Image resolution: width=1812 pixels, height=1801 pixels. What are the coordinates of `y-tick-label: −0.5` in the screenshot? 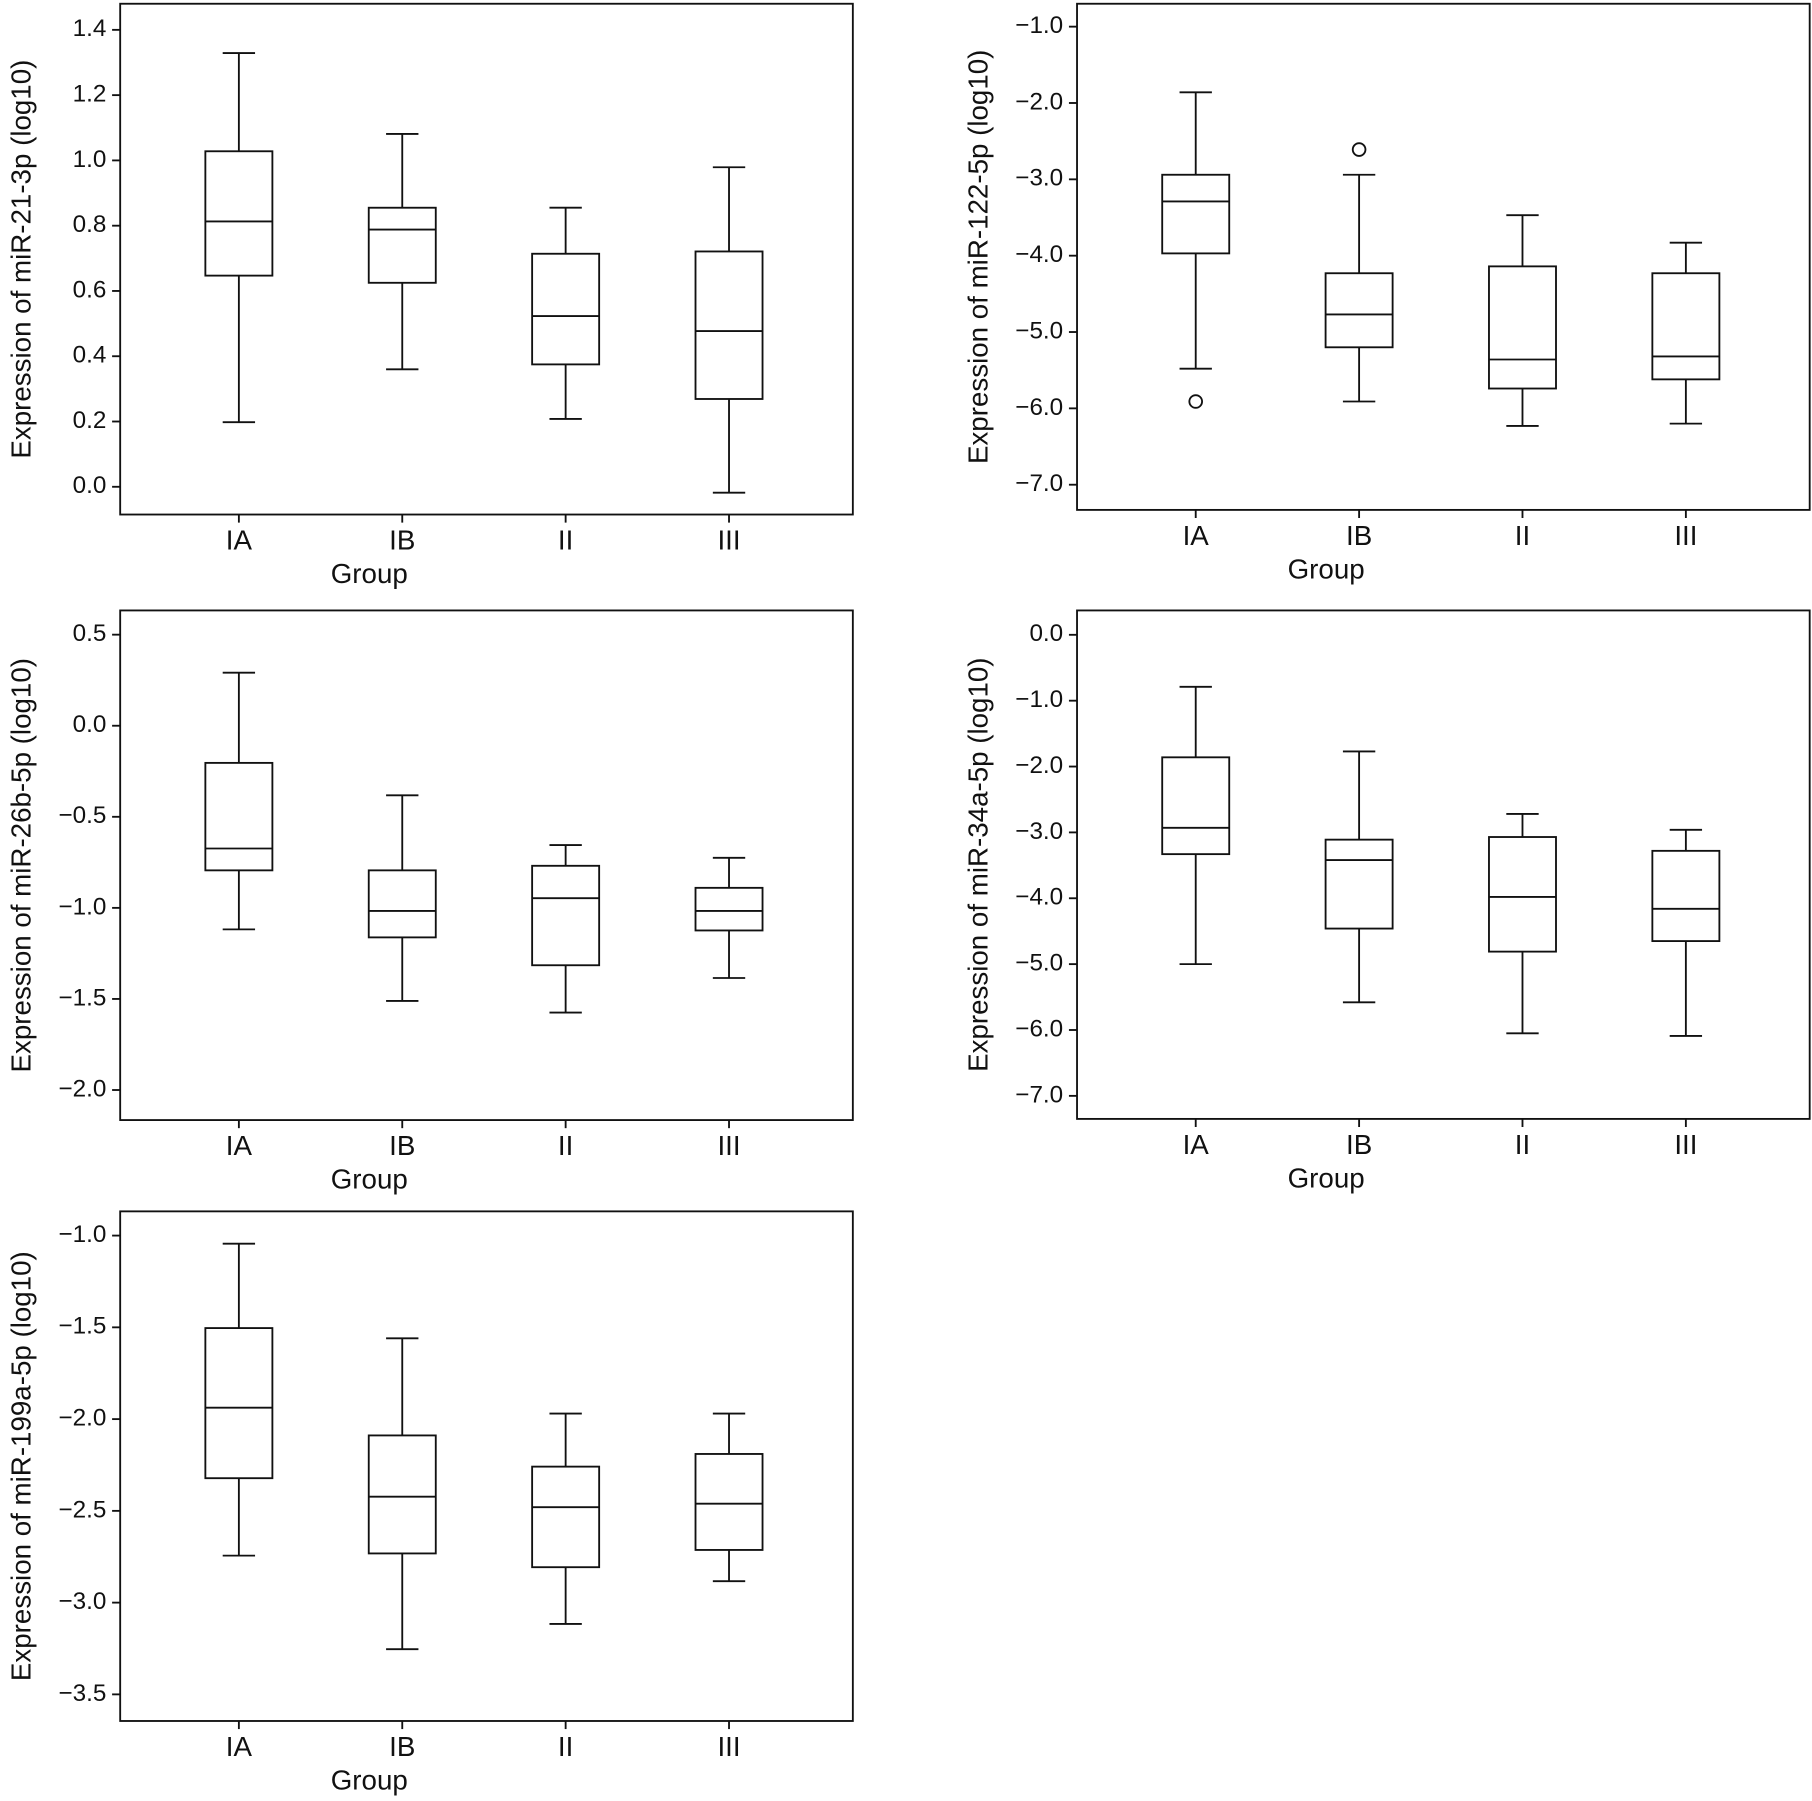 It's located at (82, 815).